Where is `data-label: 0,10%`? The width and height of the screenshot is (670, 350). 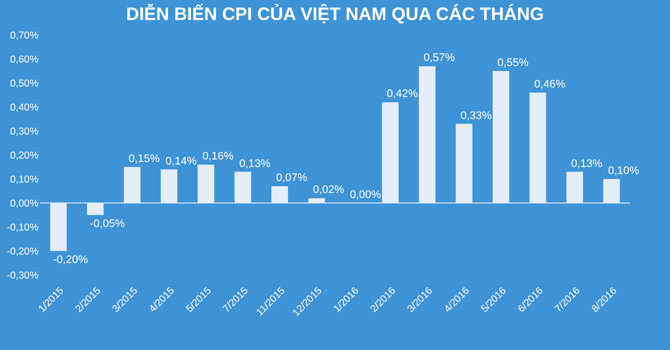
data-label: 0,10% is located at coordinates (624, 171).